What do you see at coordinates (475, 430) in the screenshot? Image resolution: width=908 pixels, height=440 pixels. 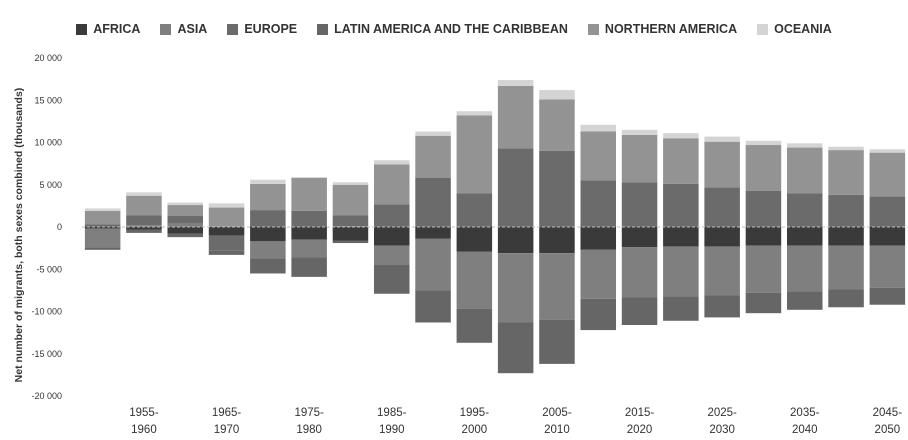 I see `x-tick-label: 2000` at bounding box center [475, 430].